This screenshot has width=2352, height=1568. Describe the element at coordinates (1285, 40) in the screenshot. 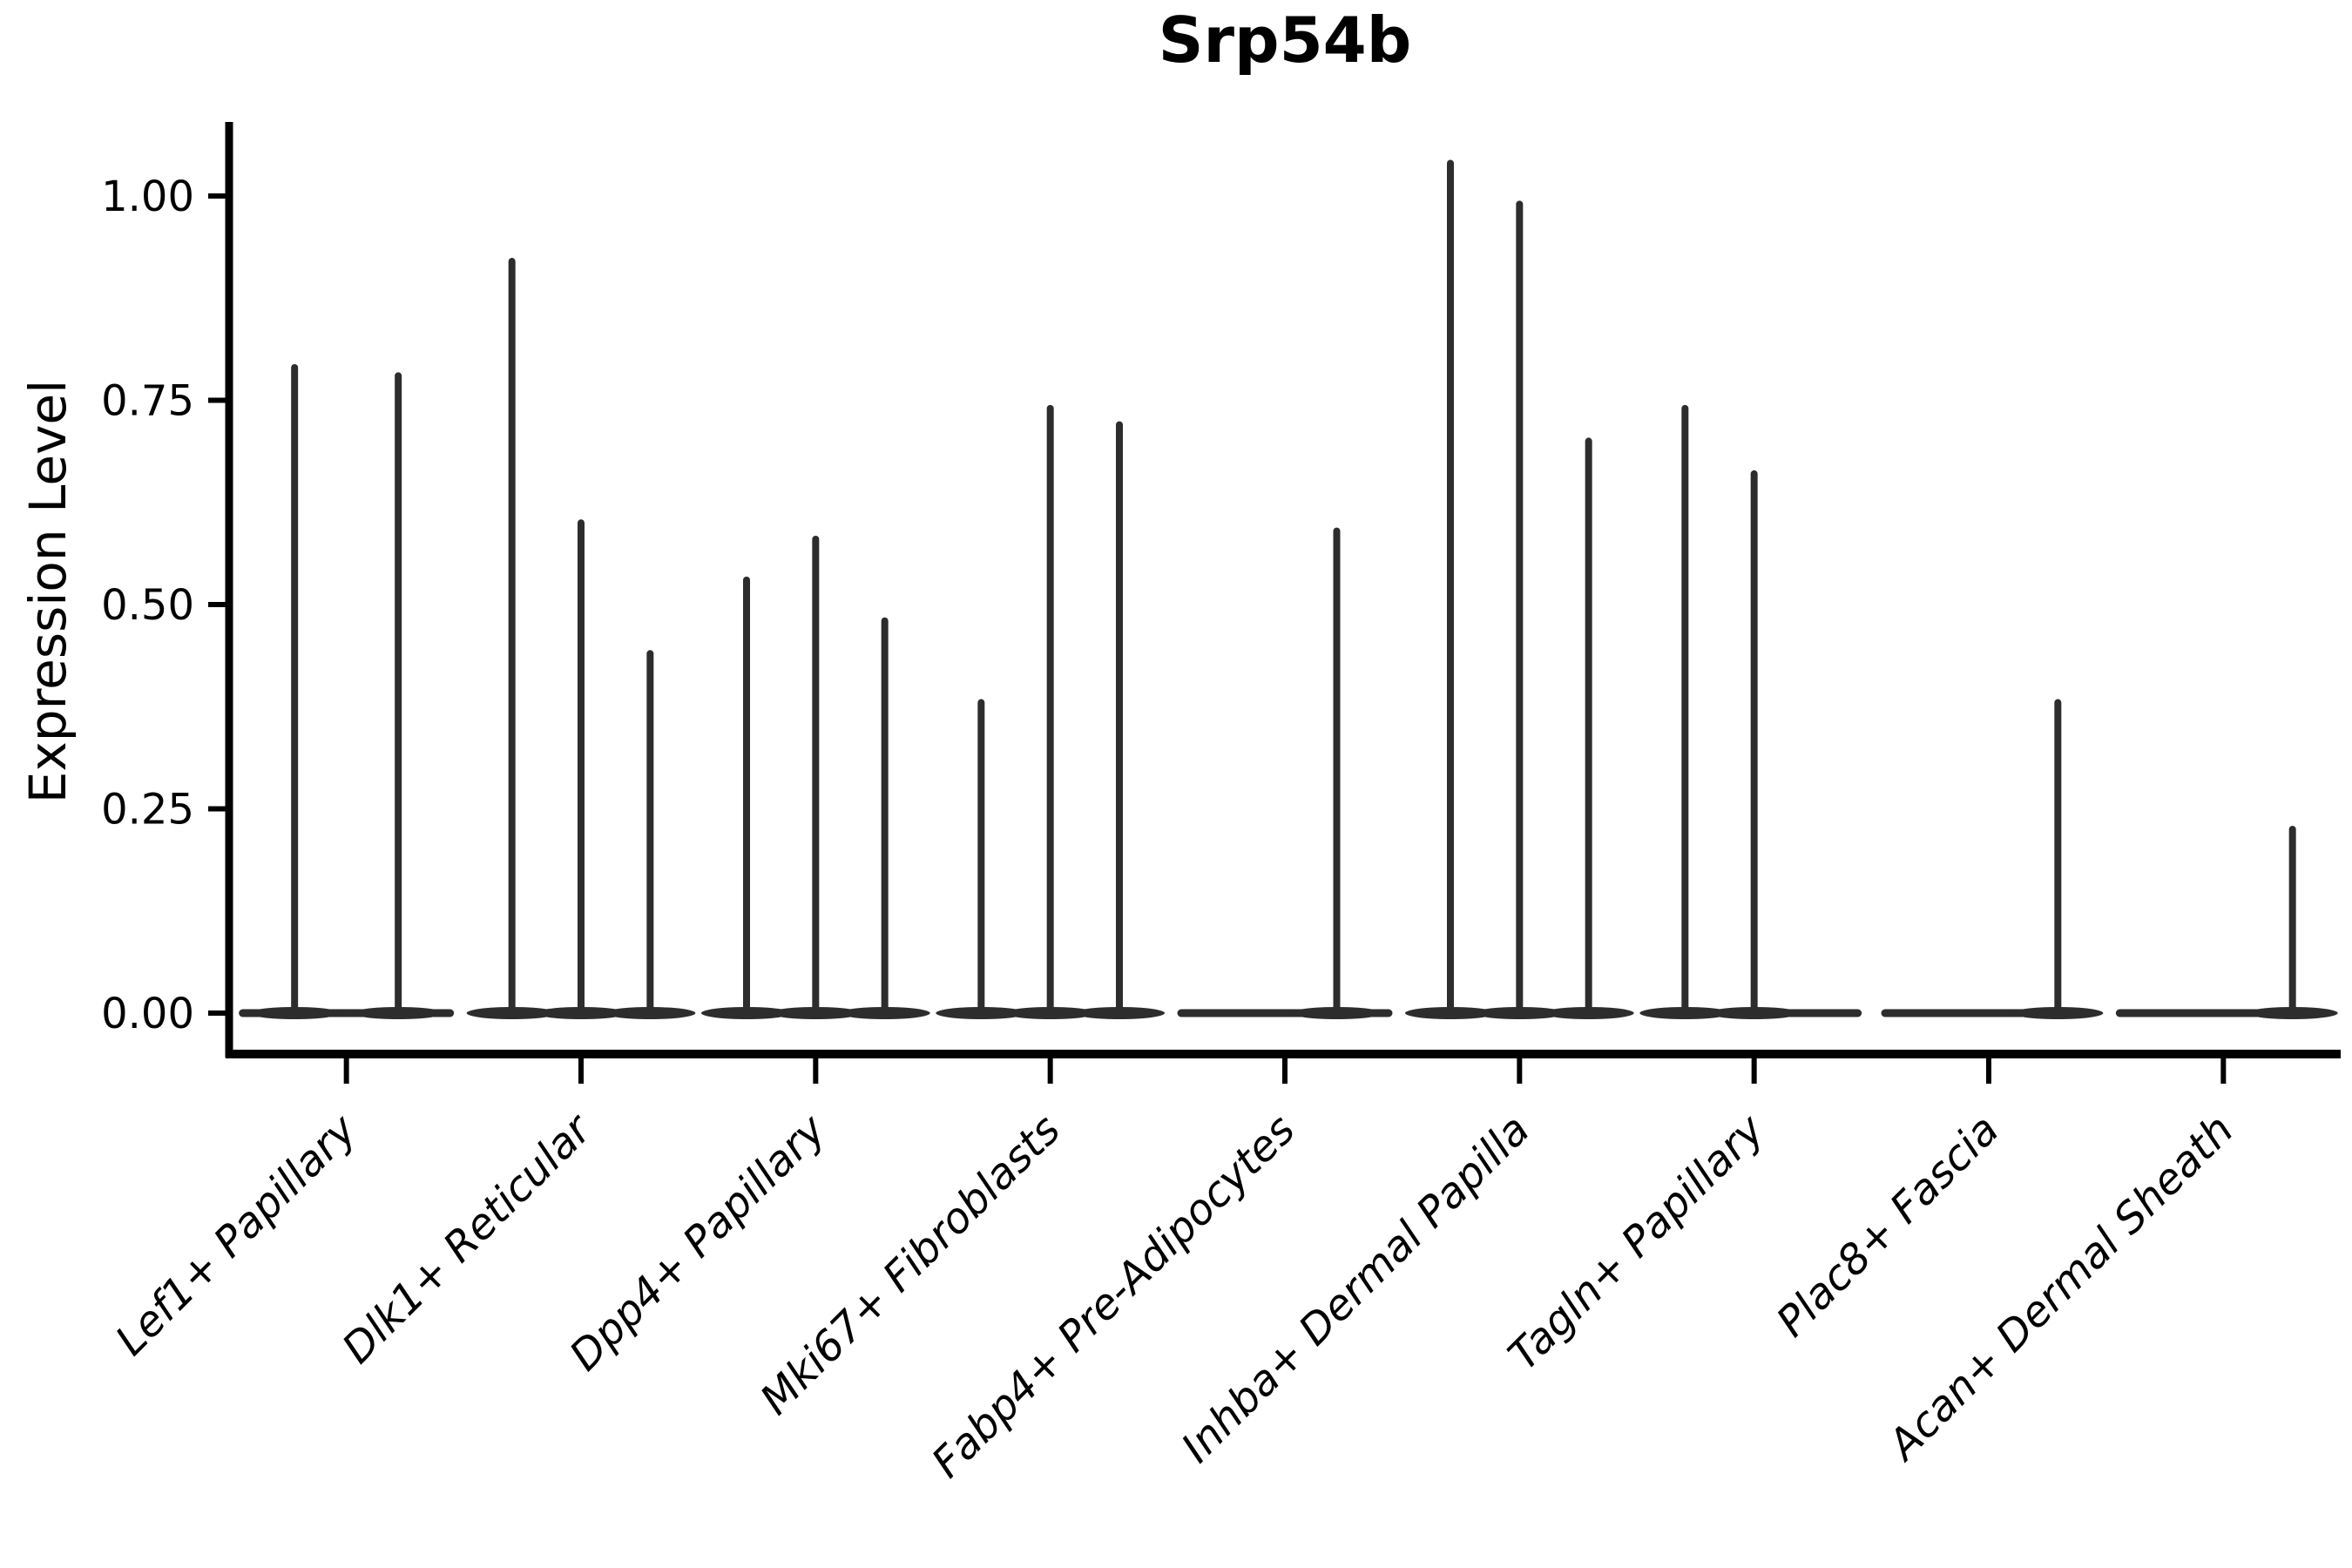

I see `plot-title: Srp54b` at that location.